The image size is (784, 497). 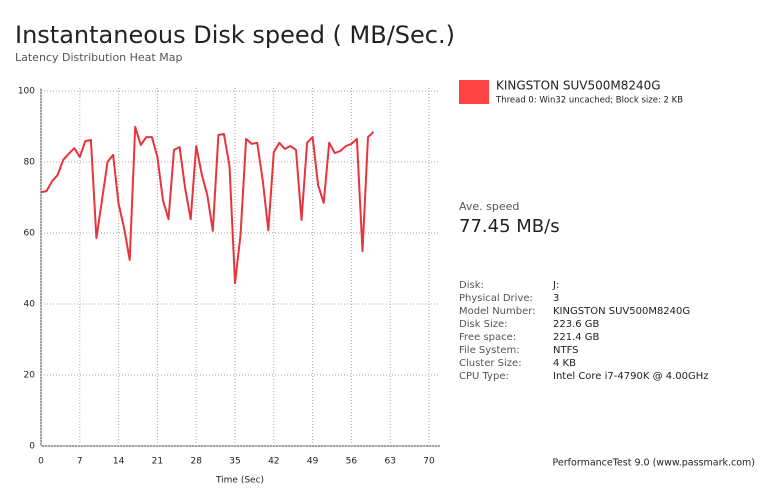 I want to click on info-value: 3, so click(x=556, y=298).